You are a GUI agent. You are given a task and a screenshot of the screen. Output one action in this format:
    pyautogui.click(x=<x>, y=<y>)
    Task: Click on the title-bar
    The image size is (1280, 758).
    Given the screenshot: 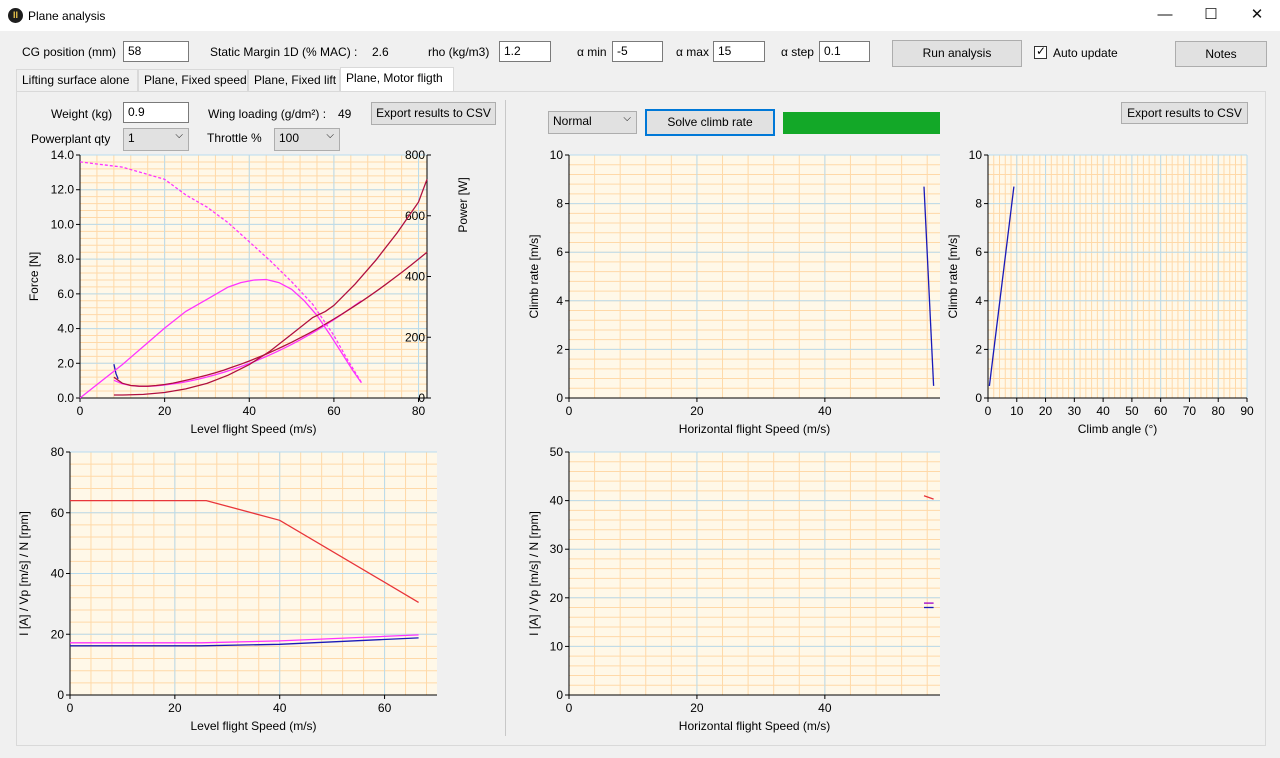 What is the action you would take?
    pyautogui.click(x=640, y=15)
    